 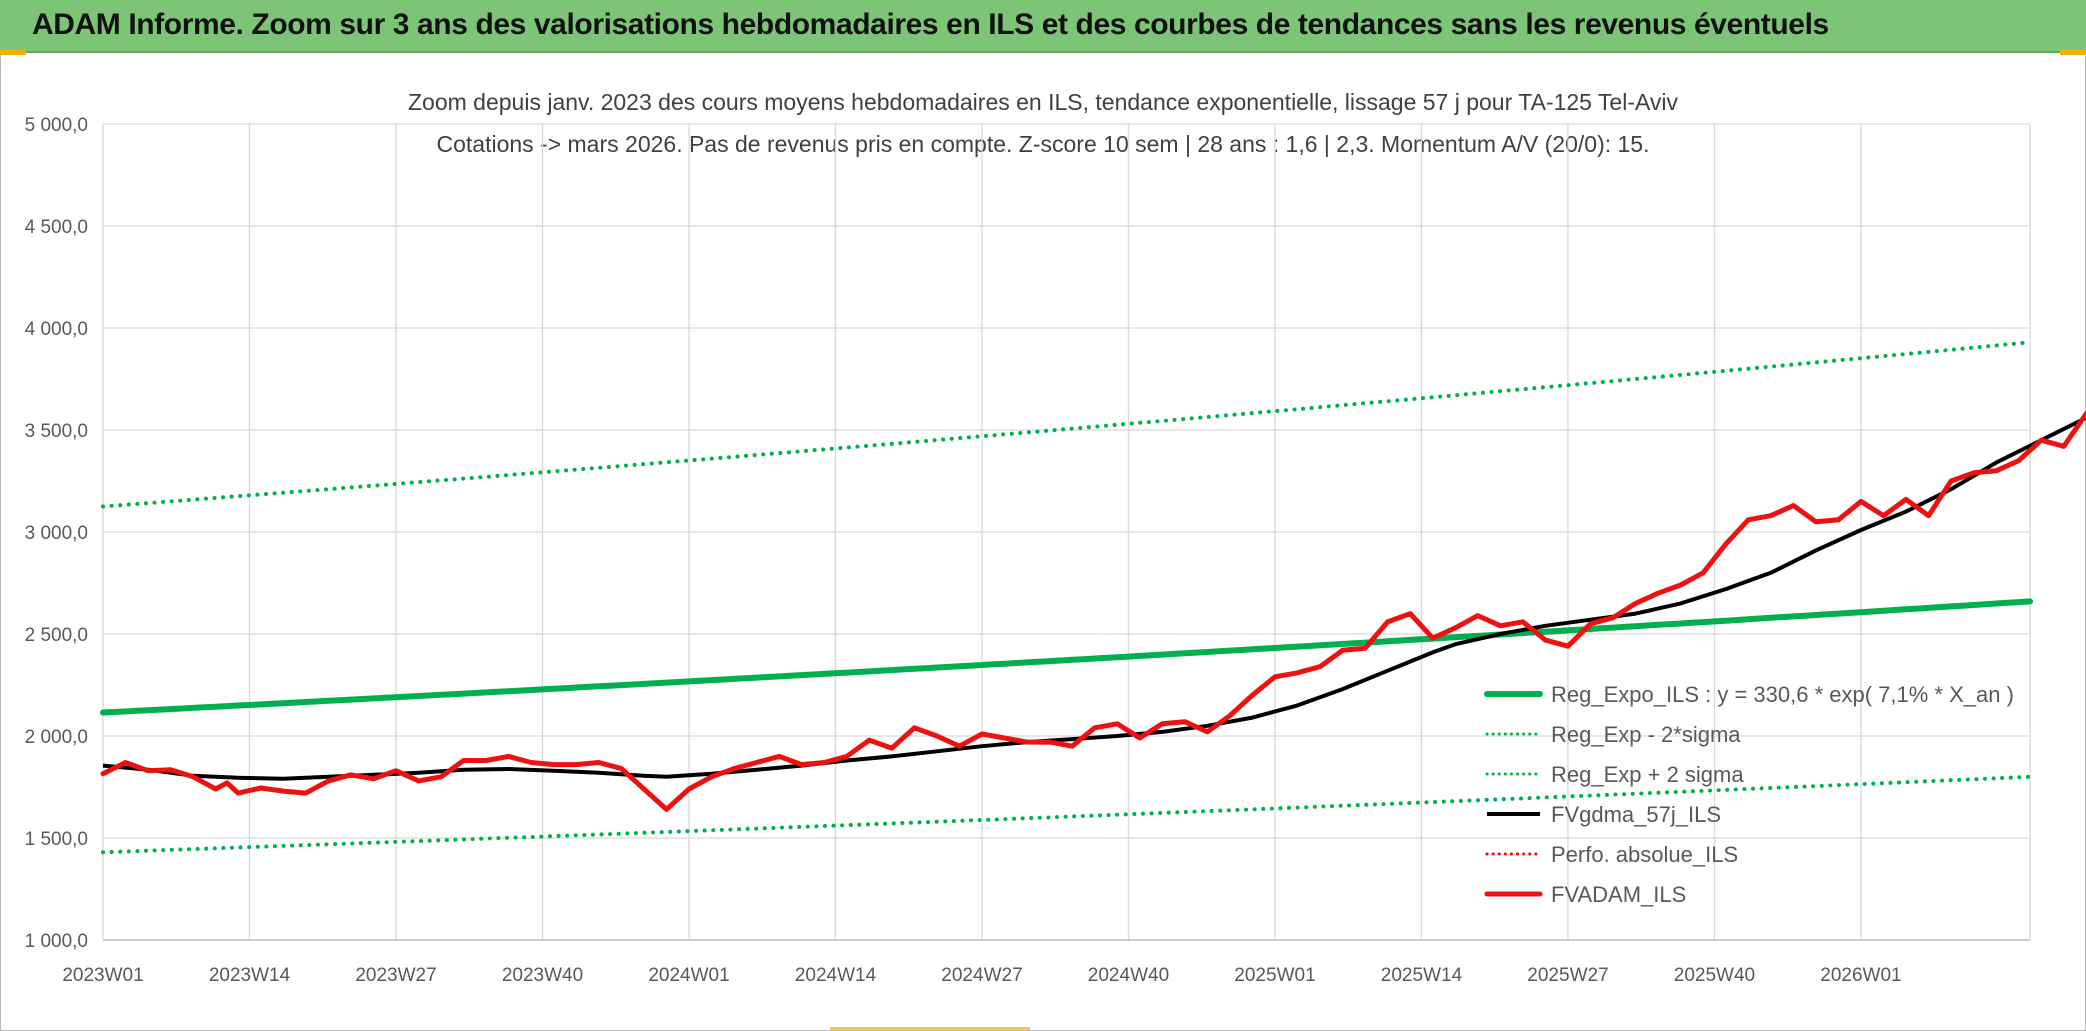 What do you see at coordinates (56, 941) in the screenshot?
I see `y-tick-label: 1 000,0` at bounding box center [56, 941].